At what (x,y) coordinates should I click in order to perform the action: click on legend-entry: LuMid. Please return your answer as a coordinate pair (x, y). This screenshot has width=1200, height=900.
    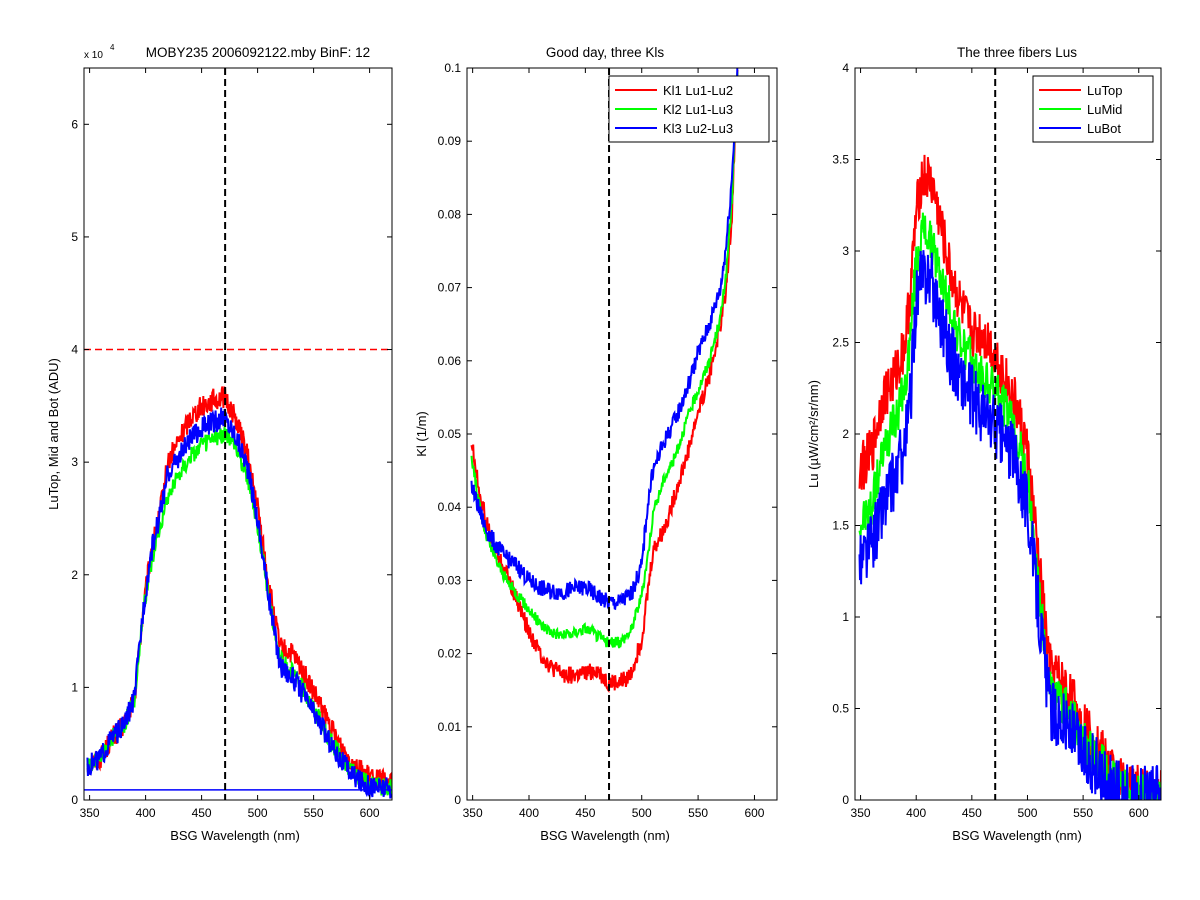
    Looking at the image, I should click on (1104, 109).